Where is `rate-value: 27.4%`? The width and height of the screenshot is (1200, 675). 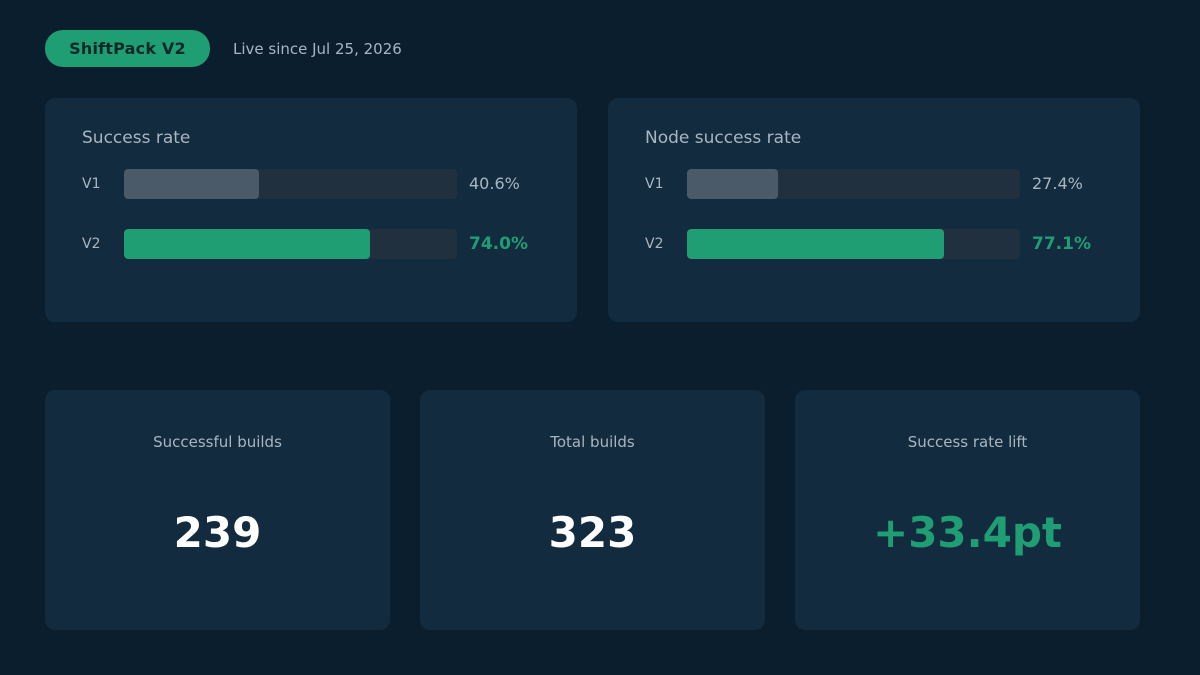
rate-value: 27.4% is located at coordinates (1057, 183).